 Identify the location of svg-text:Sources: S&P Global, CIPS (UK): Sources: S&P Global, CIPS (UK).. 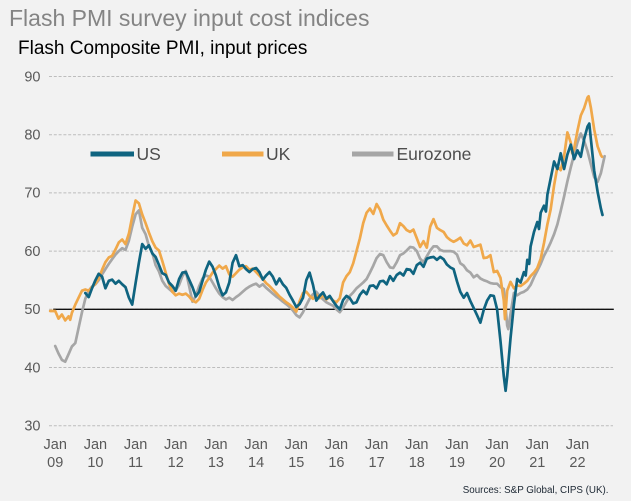
(536, 490).